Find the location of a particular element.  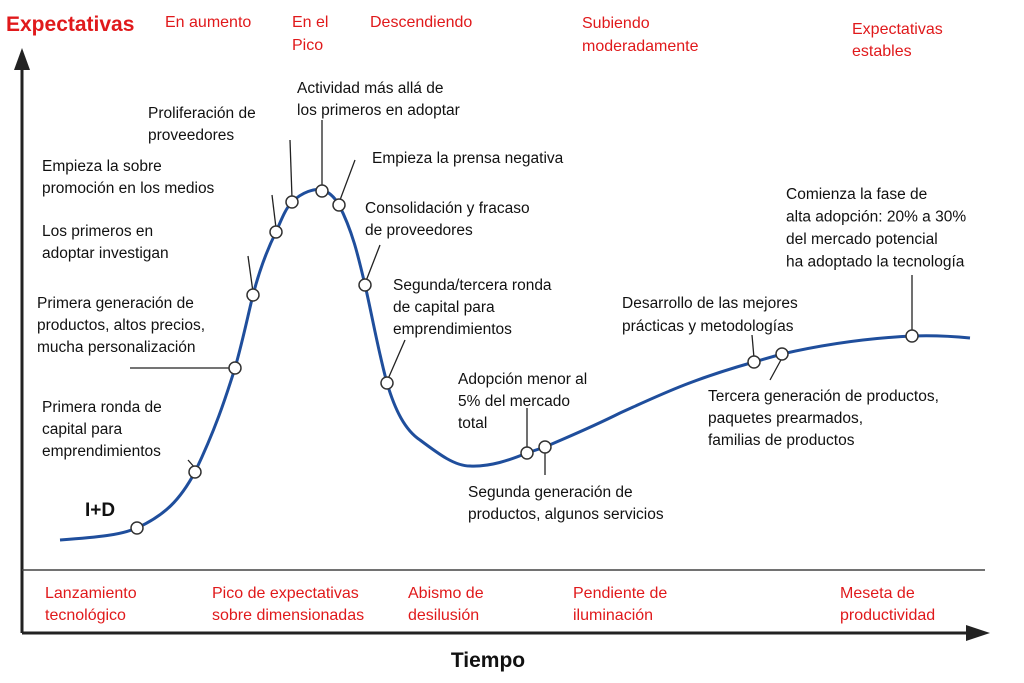

stage-label: estables is located at coordinates (882, 51).